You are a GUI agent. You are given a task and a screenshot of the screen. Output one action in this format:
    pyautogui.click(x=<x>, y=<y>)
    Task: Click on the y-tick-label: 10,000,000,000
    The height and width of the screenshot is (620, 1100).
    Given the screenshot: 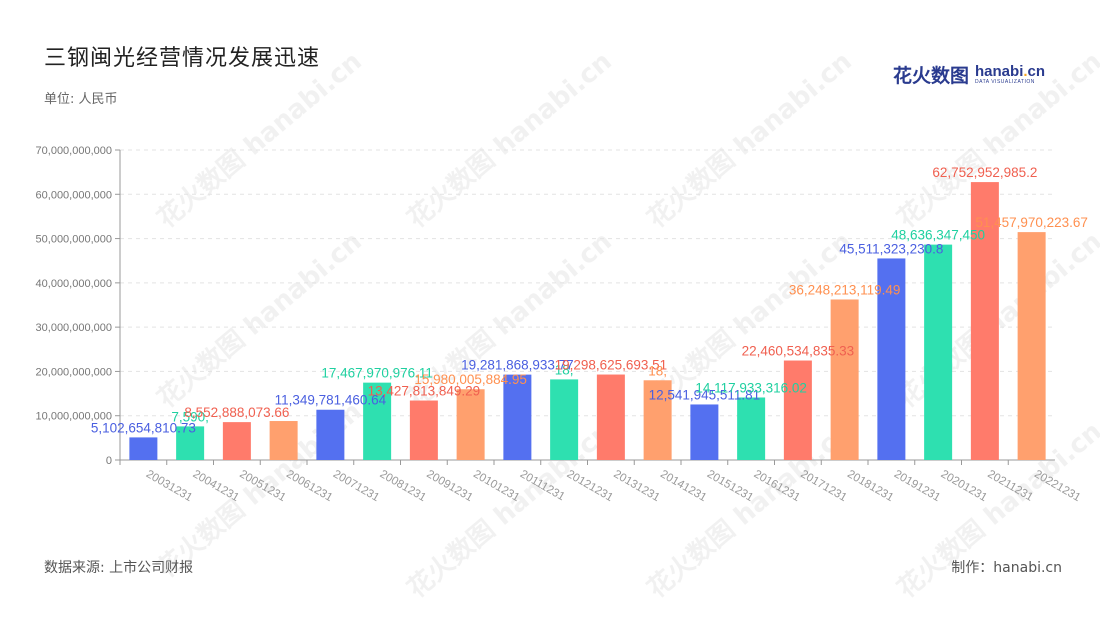 What is the action you would take?
    pyautogui.click(x=74, y=417)
    